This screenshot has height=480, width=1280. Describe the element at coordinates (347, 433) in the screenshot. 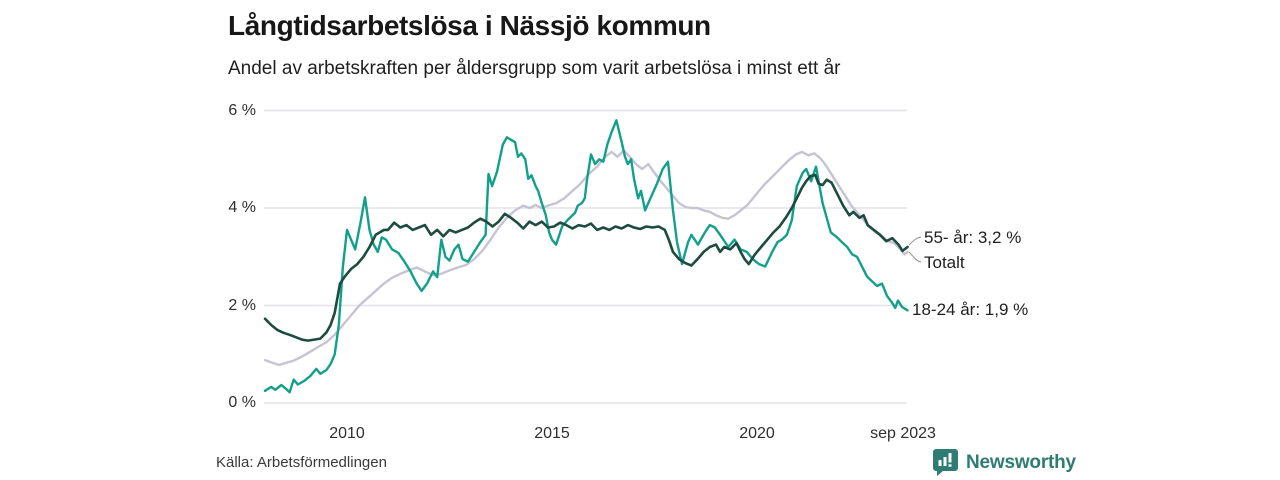

I see `x-tick-label: 2010` at that location.